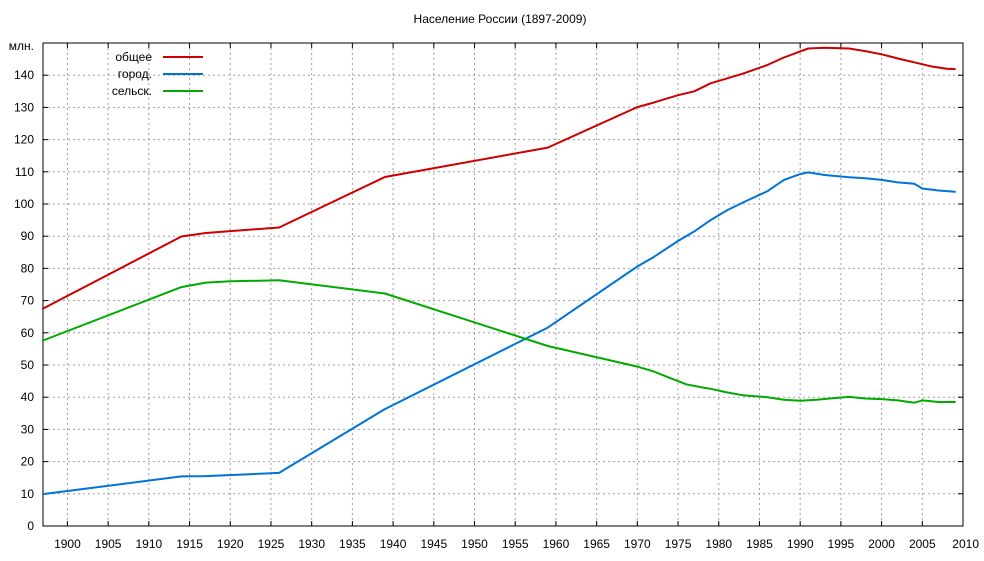  Describe the element at coordinates (28, 268) in the screenshot. I see `y-tick-label: 80` at that location.